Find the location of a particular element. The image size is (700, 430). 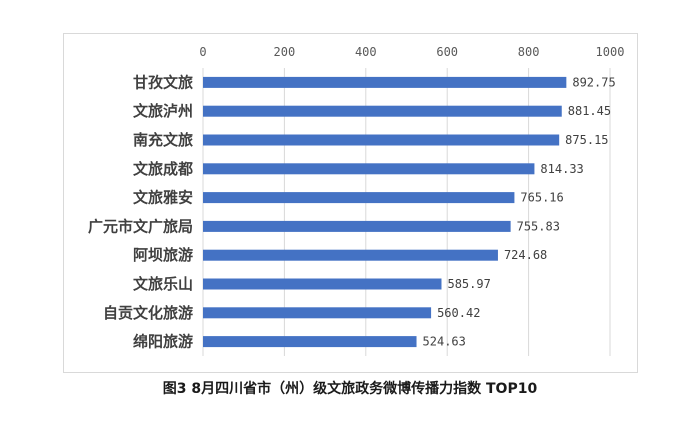

data-label: 875.15 is located at coordinates (586, 140).